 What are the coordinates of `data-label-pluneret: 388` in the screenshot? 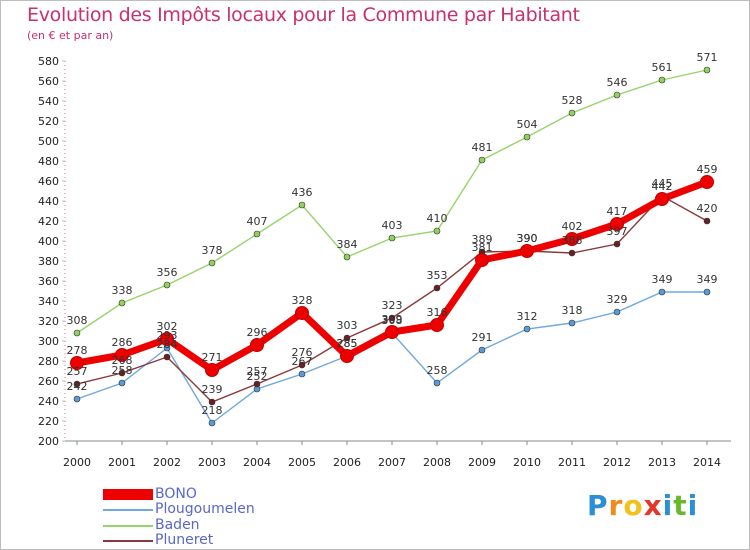 It's located at (572, 240).